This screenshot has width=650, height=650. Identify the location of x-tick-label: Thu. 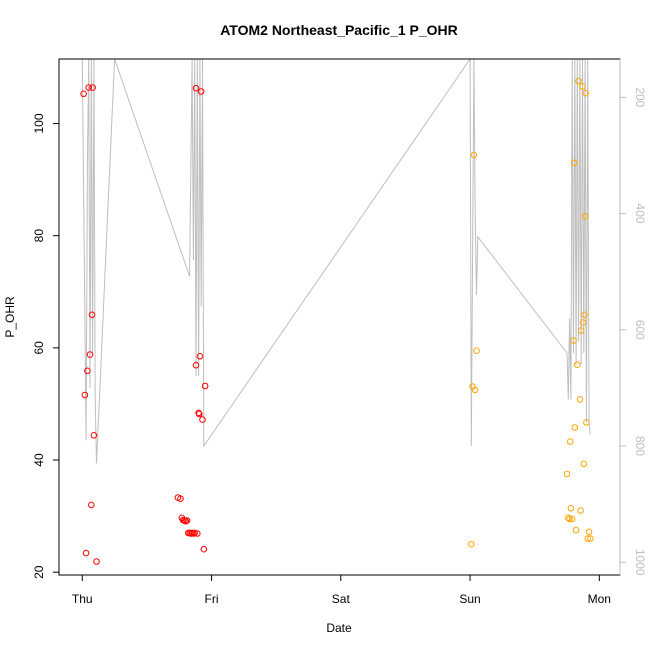
(82, 599).